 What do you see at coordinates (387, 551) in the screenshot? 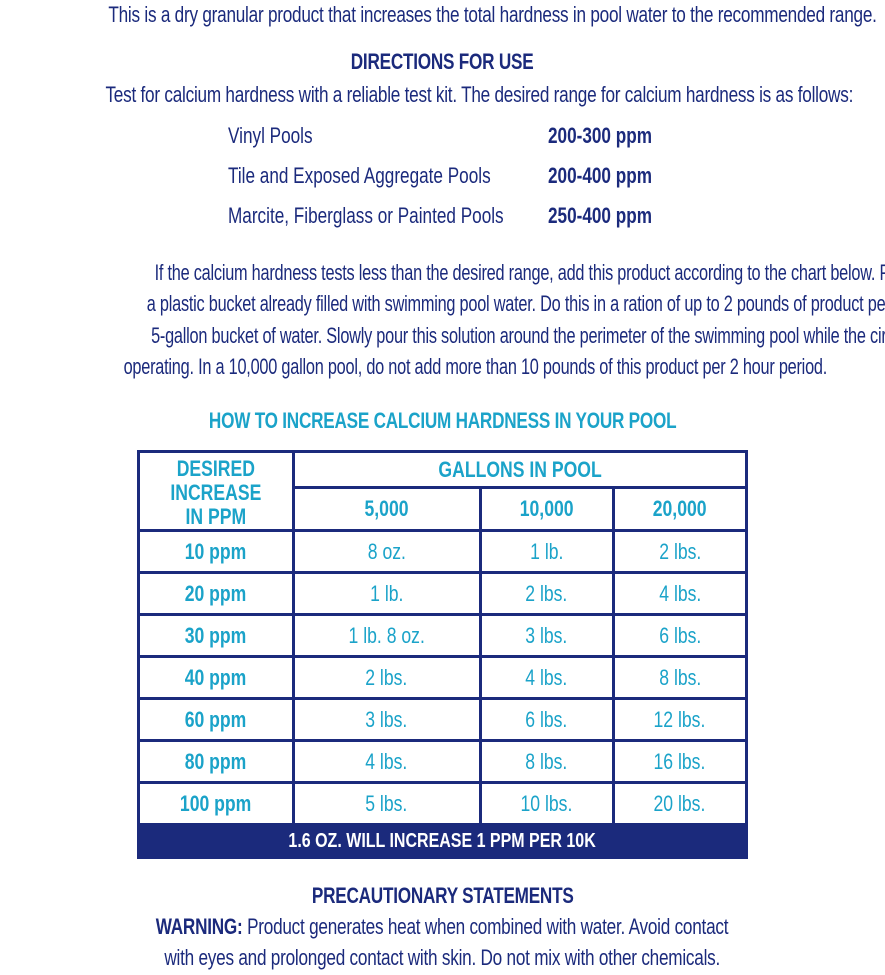
I see `amount-cell: 8 oz.` at bounding box center [387, 551].